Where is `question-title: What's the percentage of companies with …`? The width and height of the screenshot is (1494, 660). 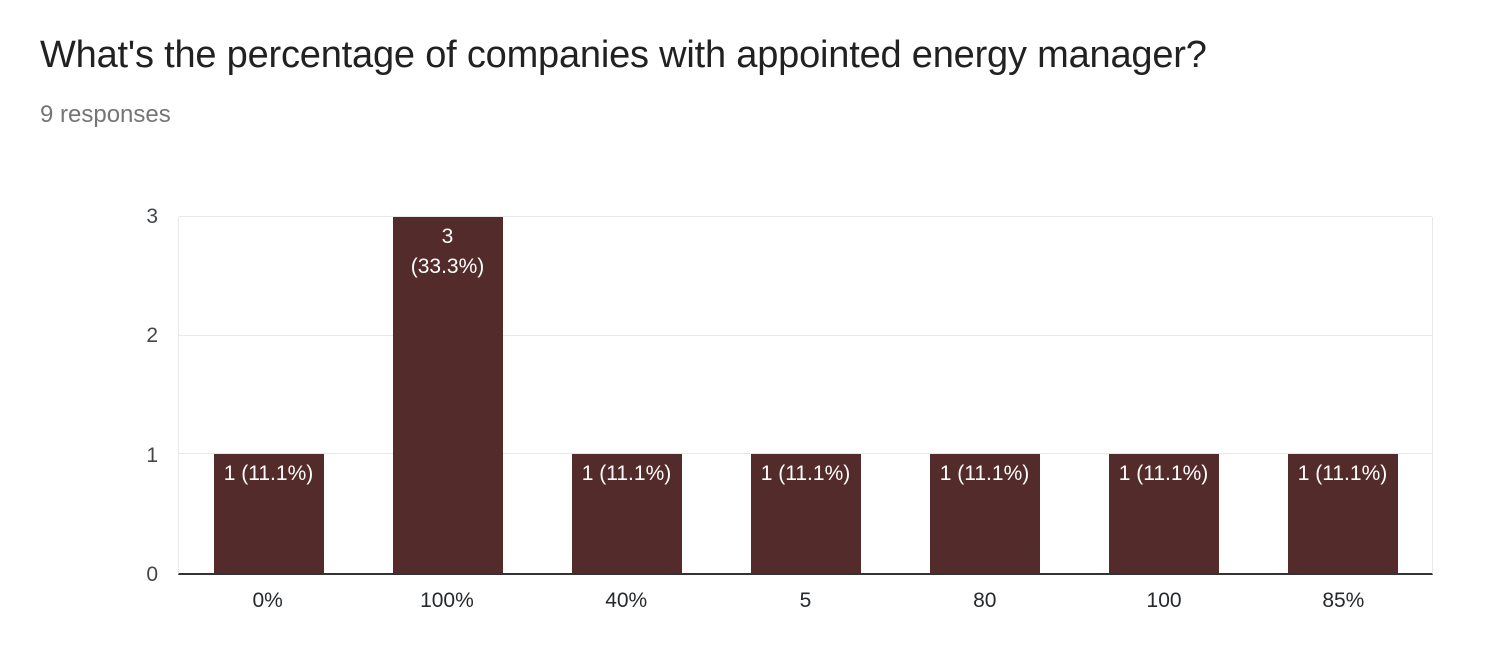
question-title: What's the percentage of companies with … is located at coordinates (623, 55).